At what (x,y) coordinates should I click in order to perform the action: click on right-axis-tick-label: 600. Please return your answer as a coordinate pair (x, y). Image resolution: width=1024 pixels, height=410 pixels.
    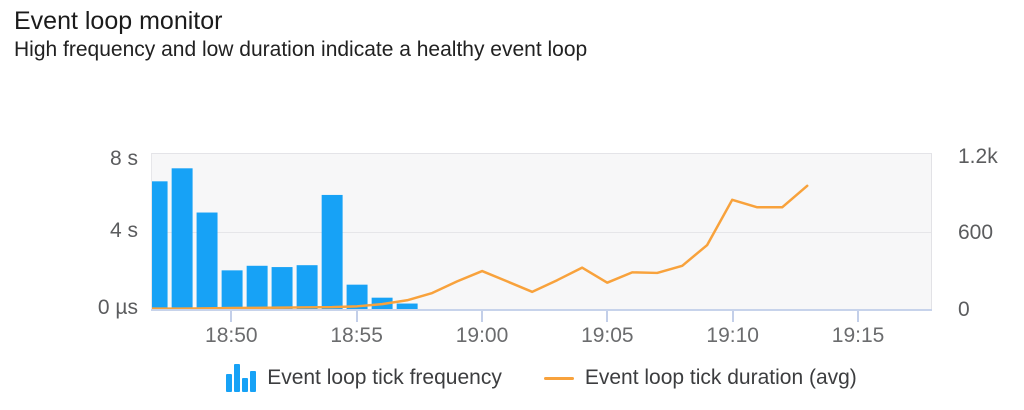
    Looking at the image, I should click on (976, 232).